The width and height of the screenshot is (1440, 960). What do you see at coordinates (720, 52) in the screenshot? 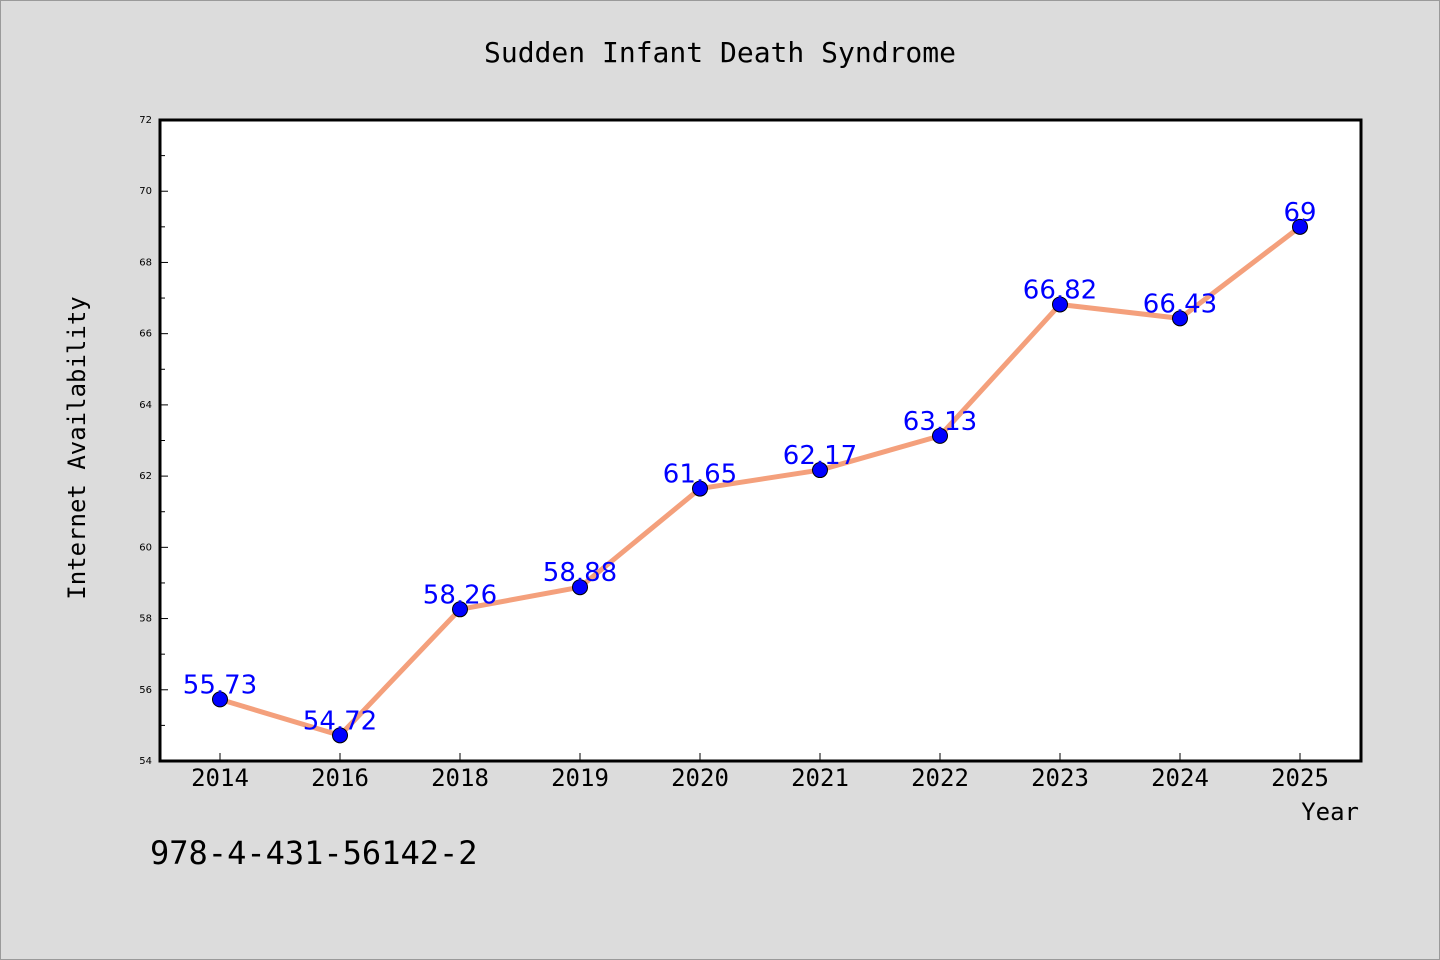
I see `chart-title: Sudden Infant Death Syndrome` at bounding box center [720, 52].